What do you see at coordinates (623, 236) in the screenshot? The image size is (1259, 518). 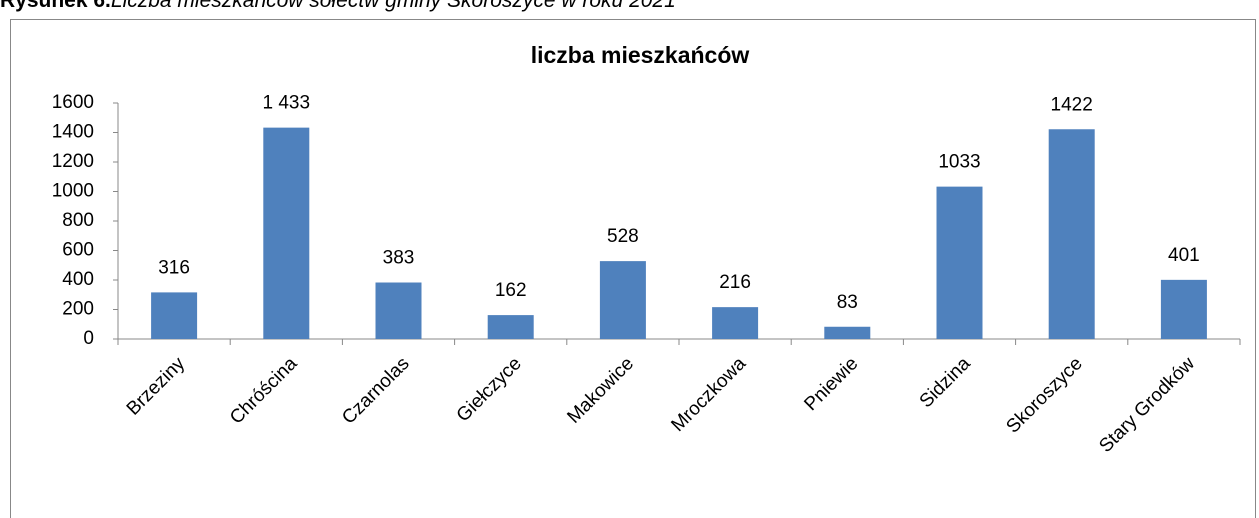 I see `value-label: 528` at bounding box center [623, 236].